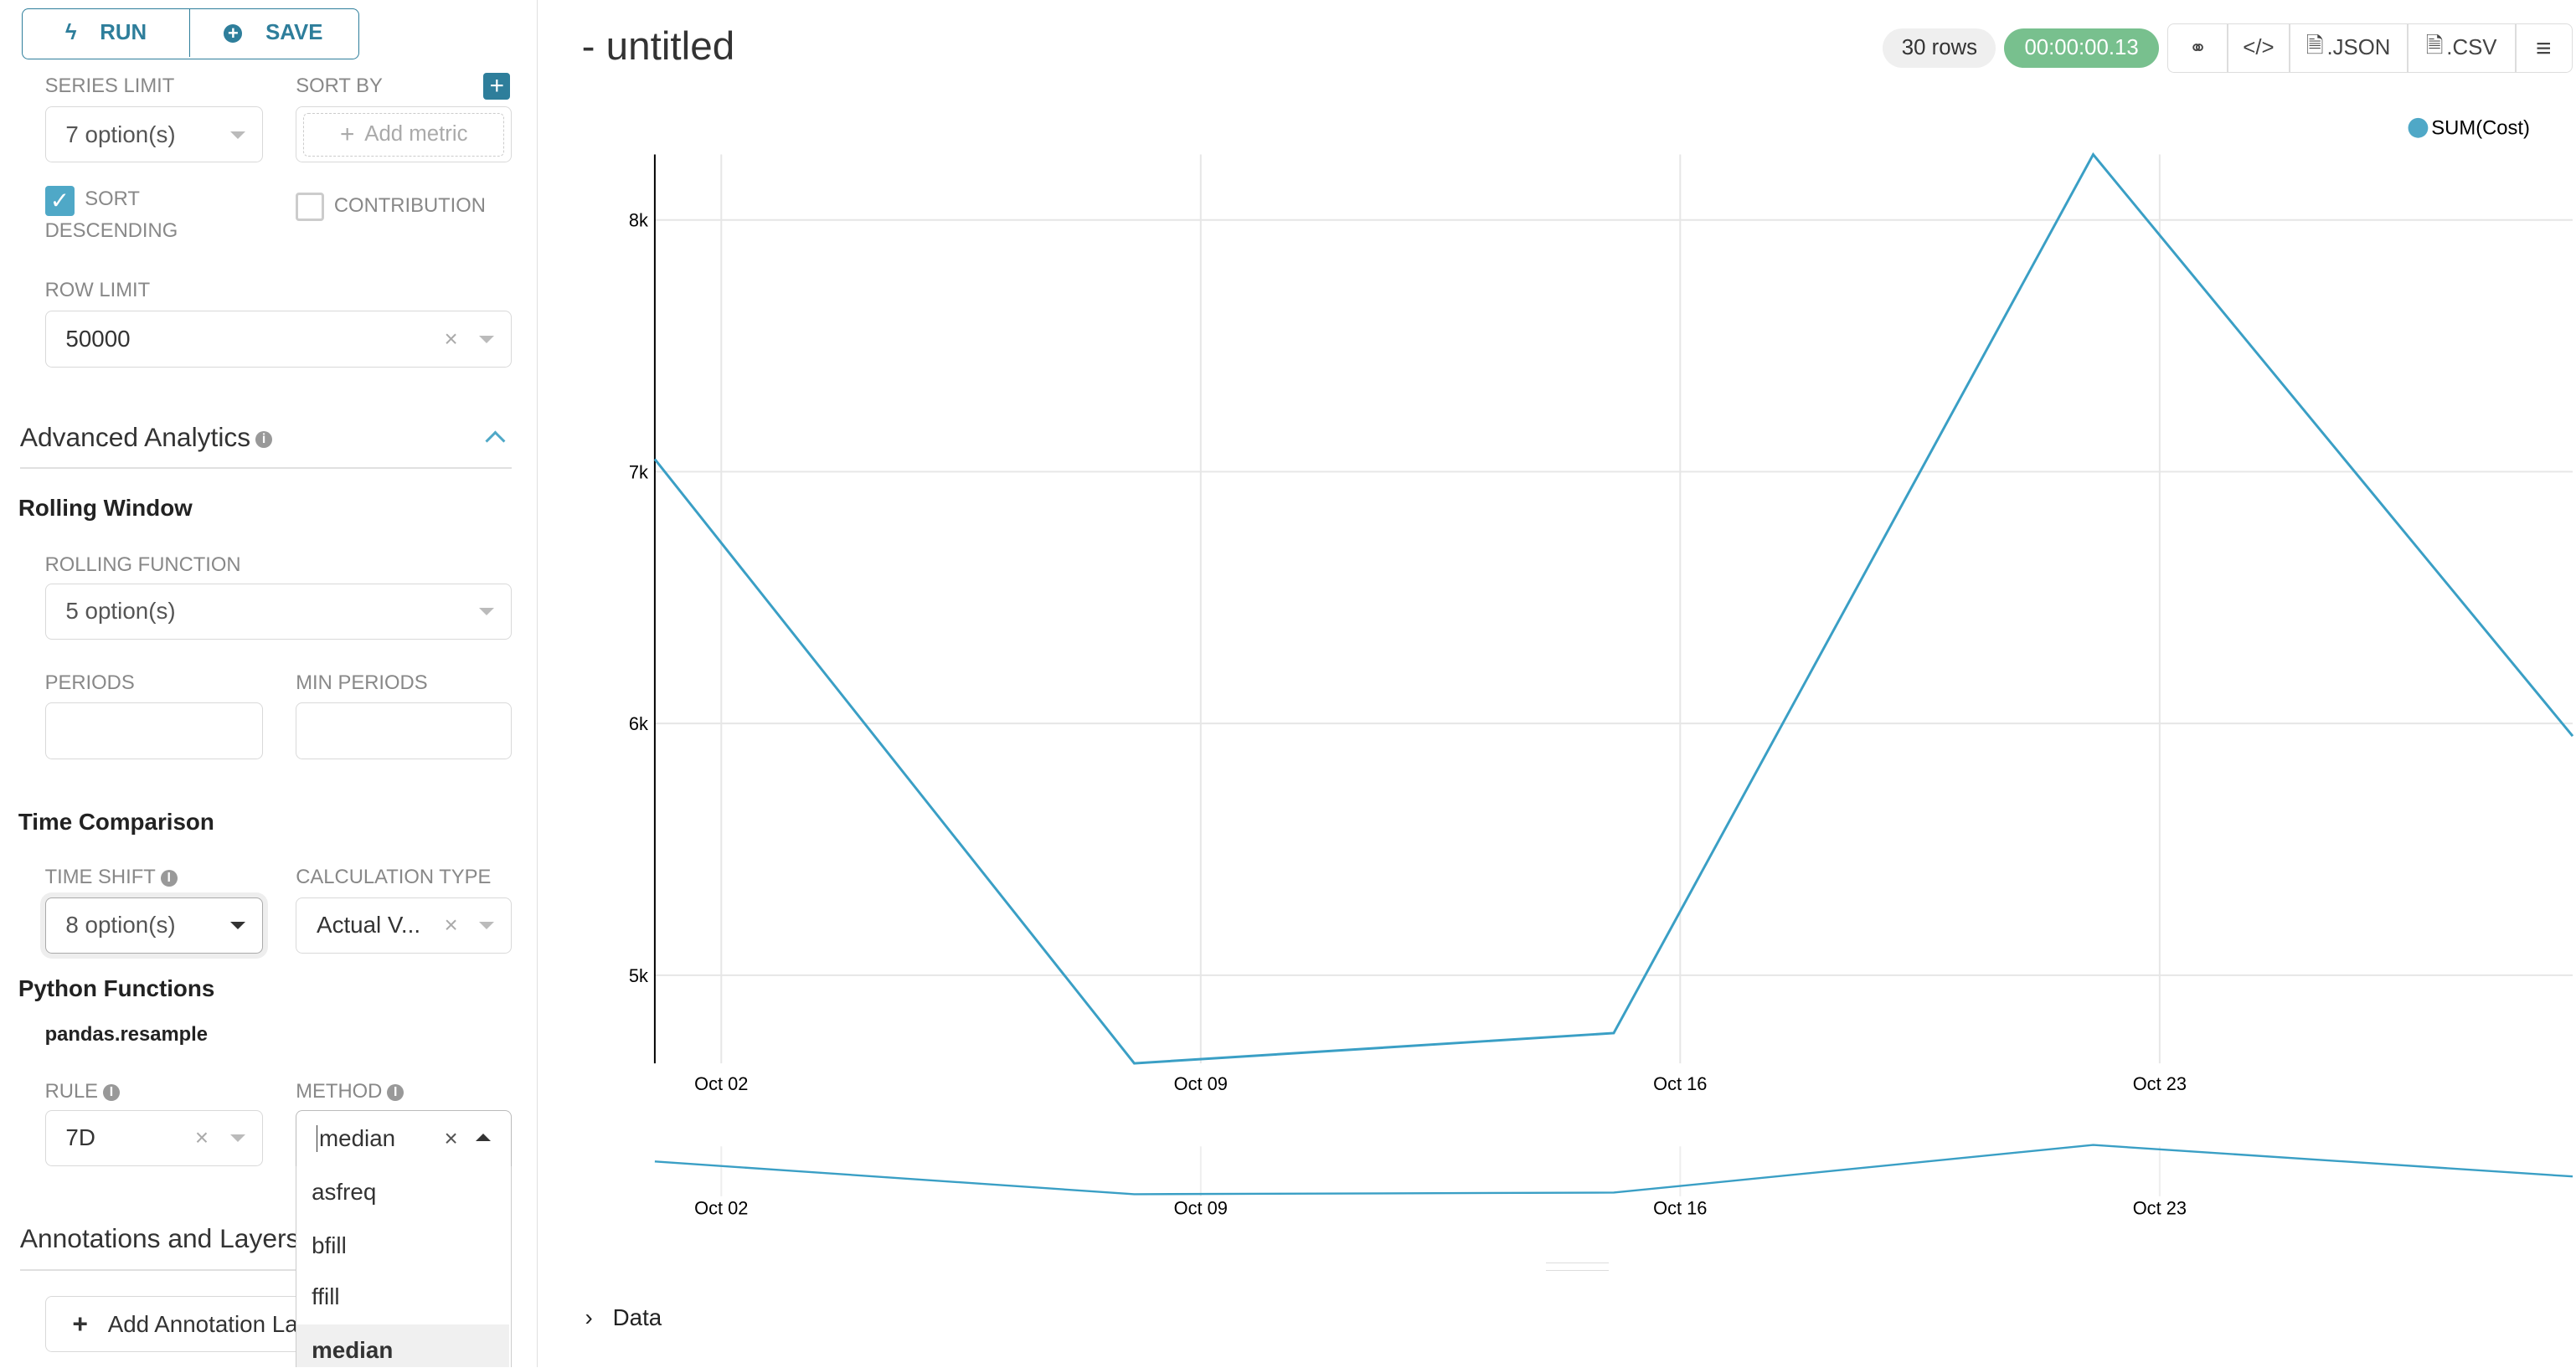 This screenshot has height=1368, width=2576. What do you see at coordinates (126, 1035) in the screenshot?
I see `pandas-resample-label: pandas.resample` at bounding box center [126, 1035].